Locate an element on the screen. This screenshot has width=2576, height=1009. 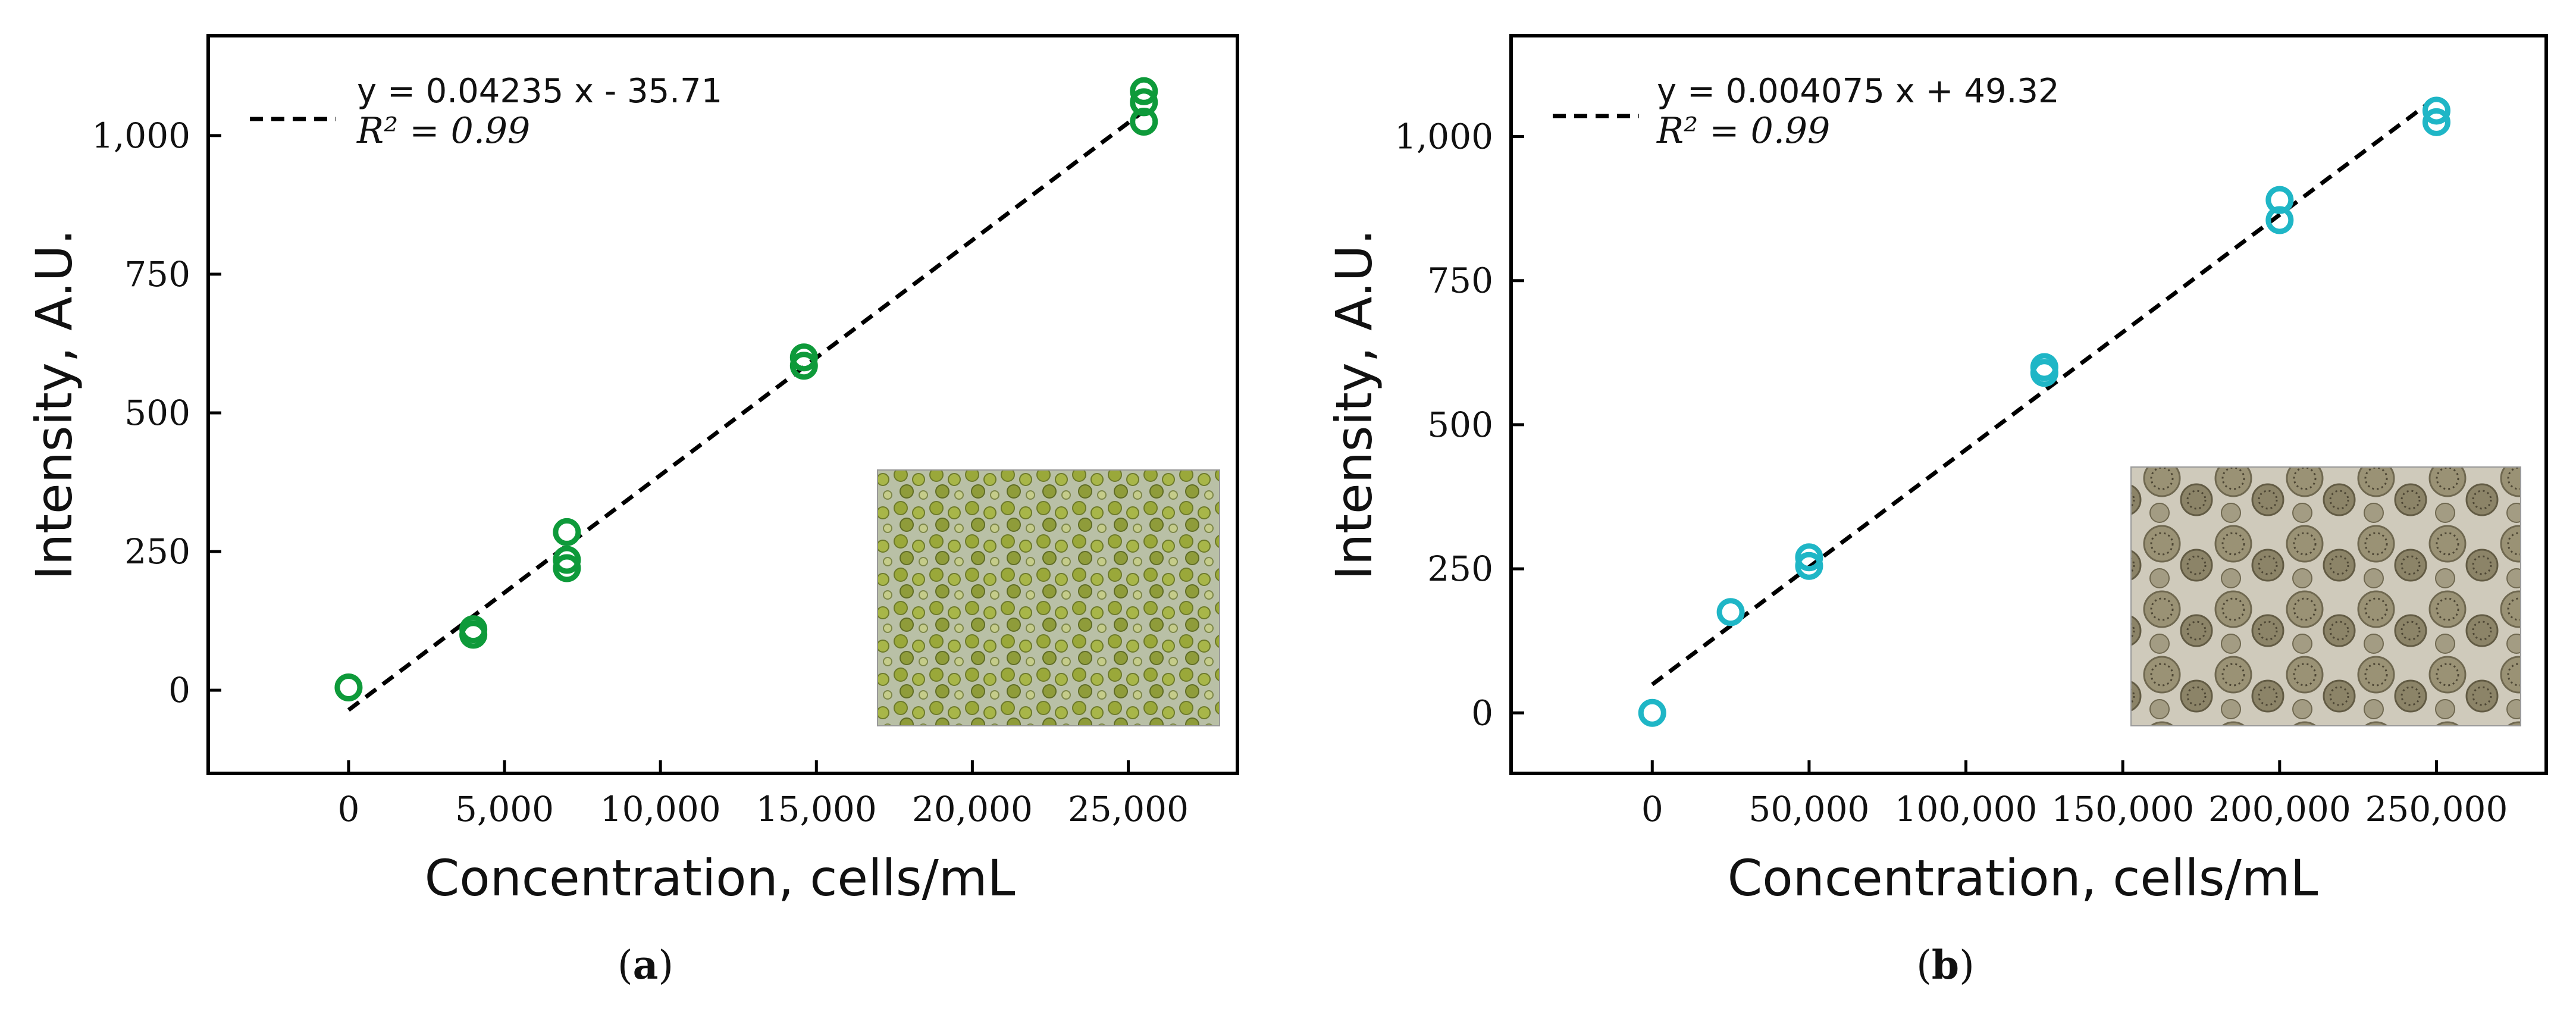
legend-r2-b: R² = 0.99 is located at coordinates (1743, 131).